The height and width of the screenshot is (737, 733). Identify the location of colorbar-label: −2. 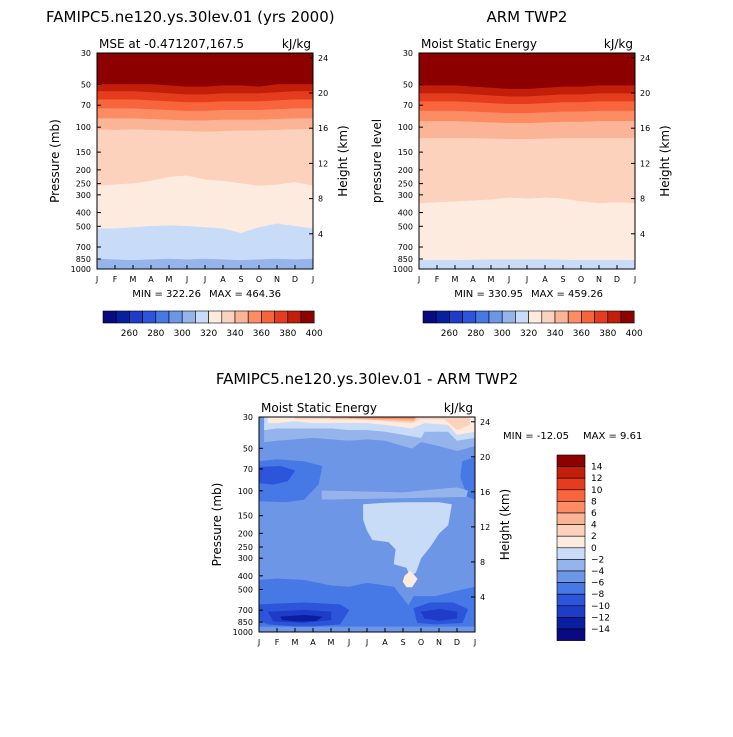
(597, 560).